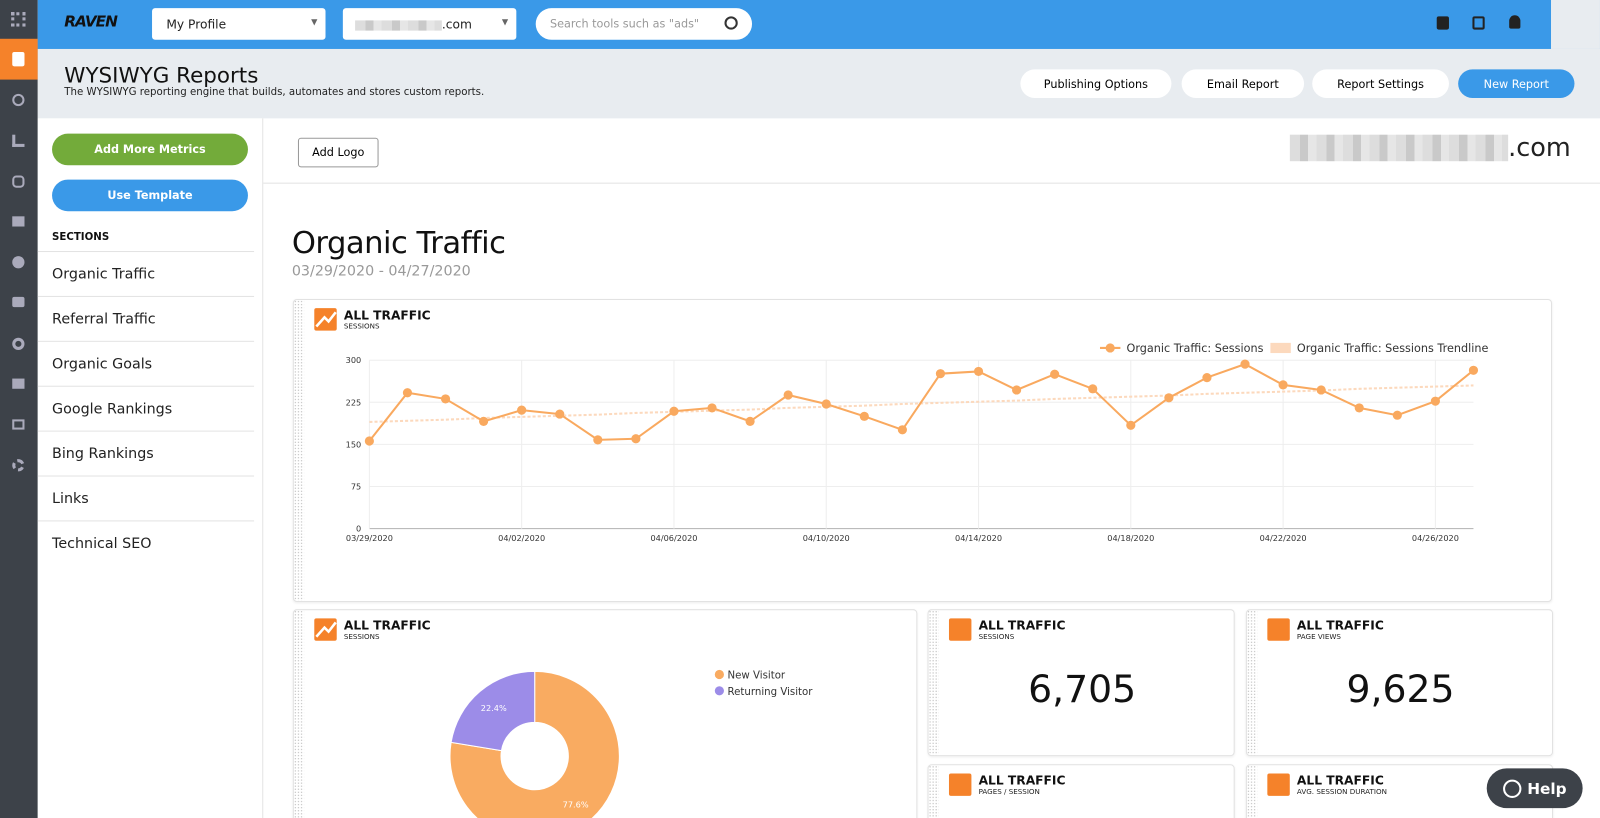  I want to click on section-item: Referral Traffic, so click(146, 318).